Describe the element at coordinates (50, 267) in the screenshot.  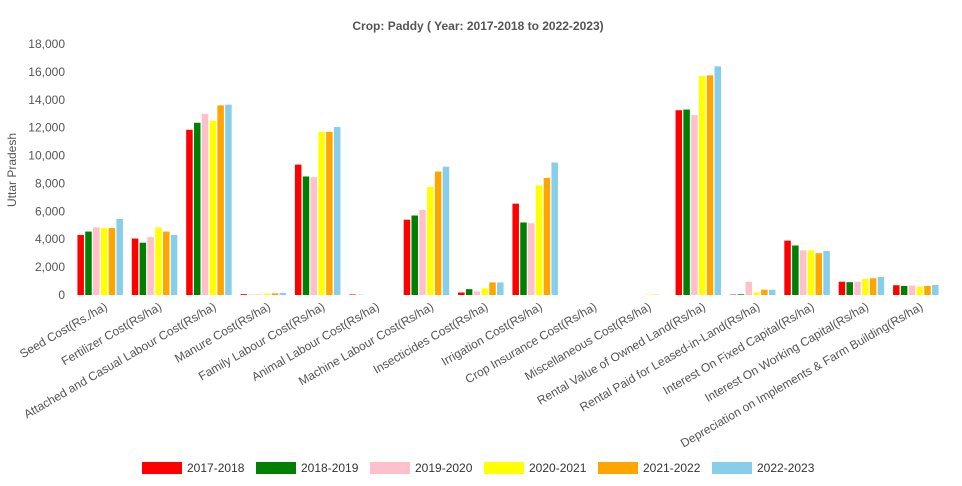
I see `y-tick-label: 2,000` at that location.